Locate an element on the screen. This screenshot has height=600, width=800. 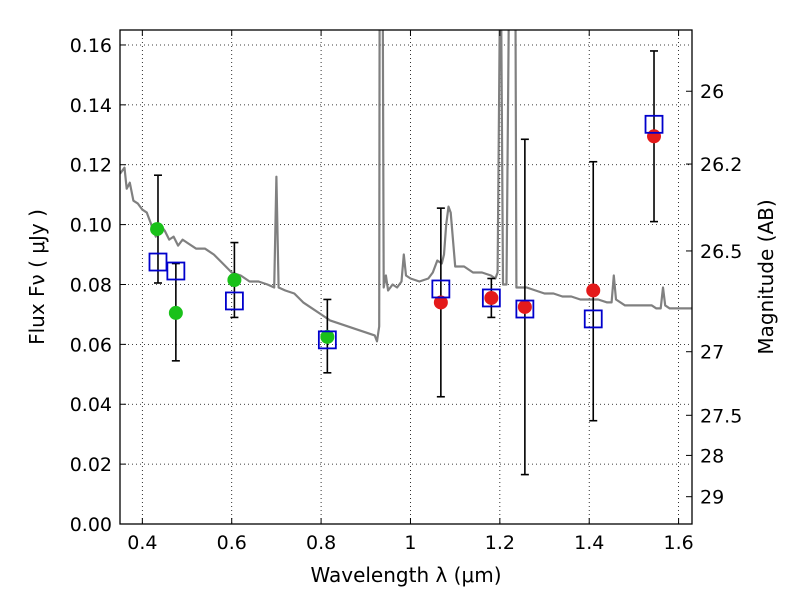
x-tick-label: 0.4 is located at coordinates (142, 543).